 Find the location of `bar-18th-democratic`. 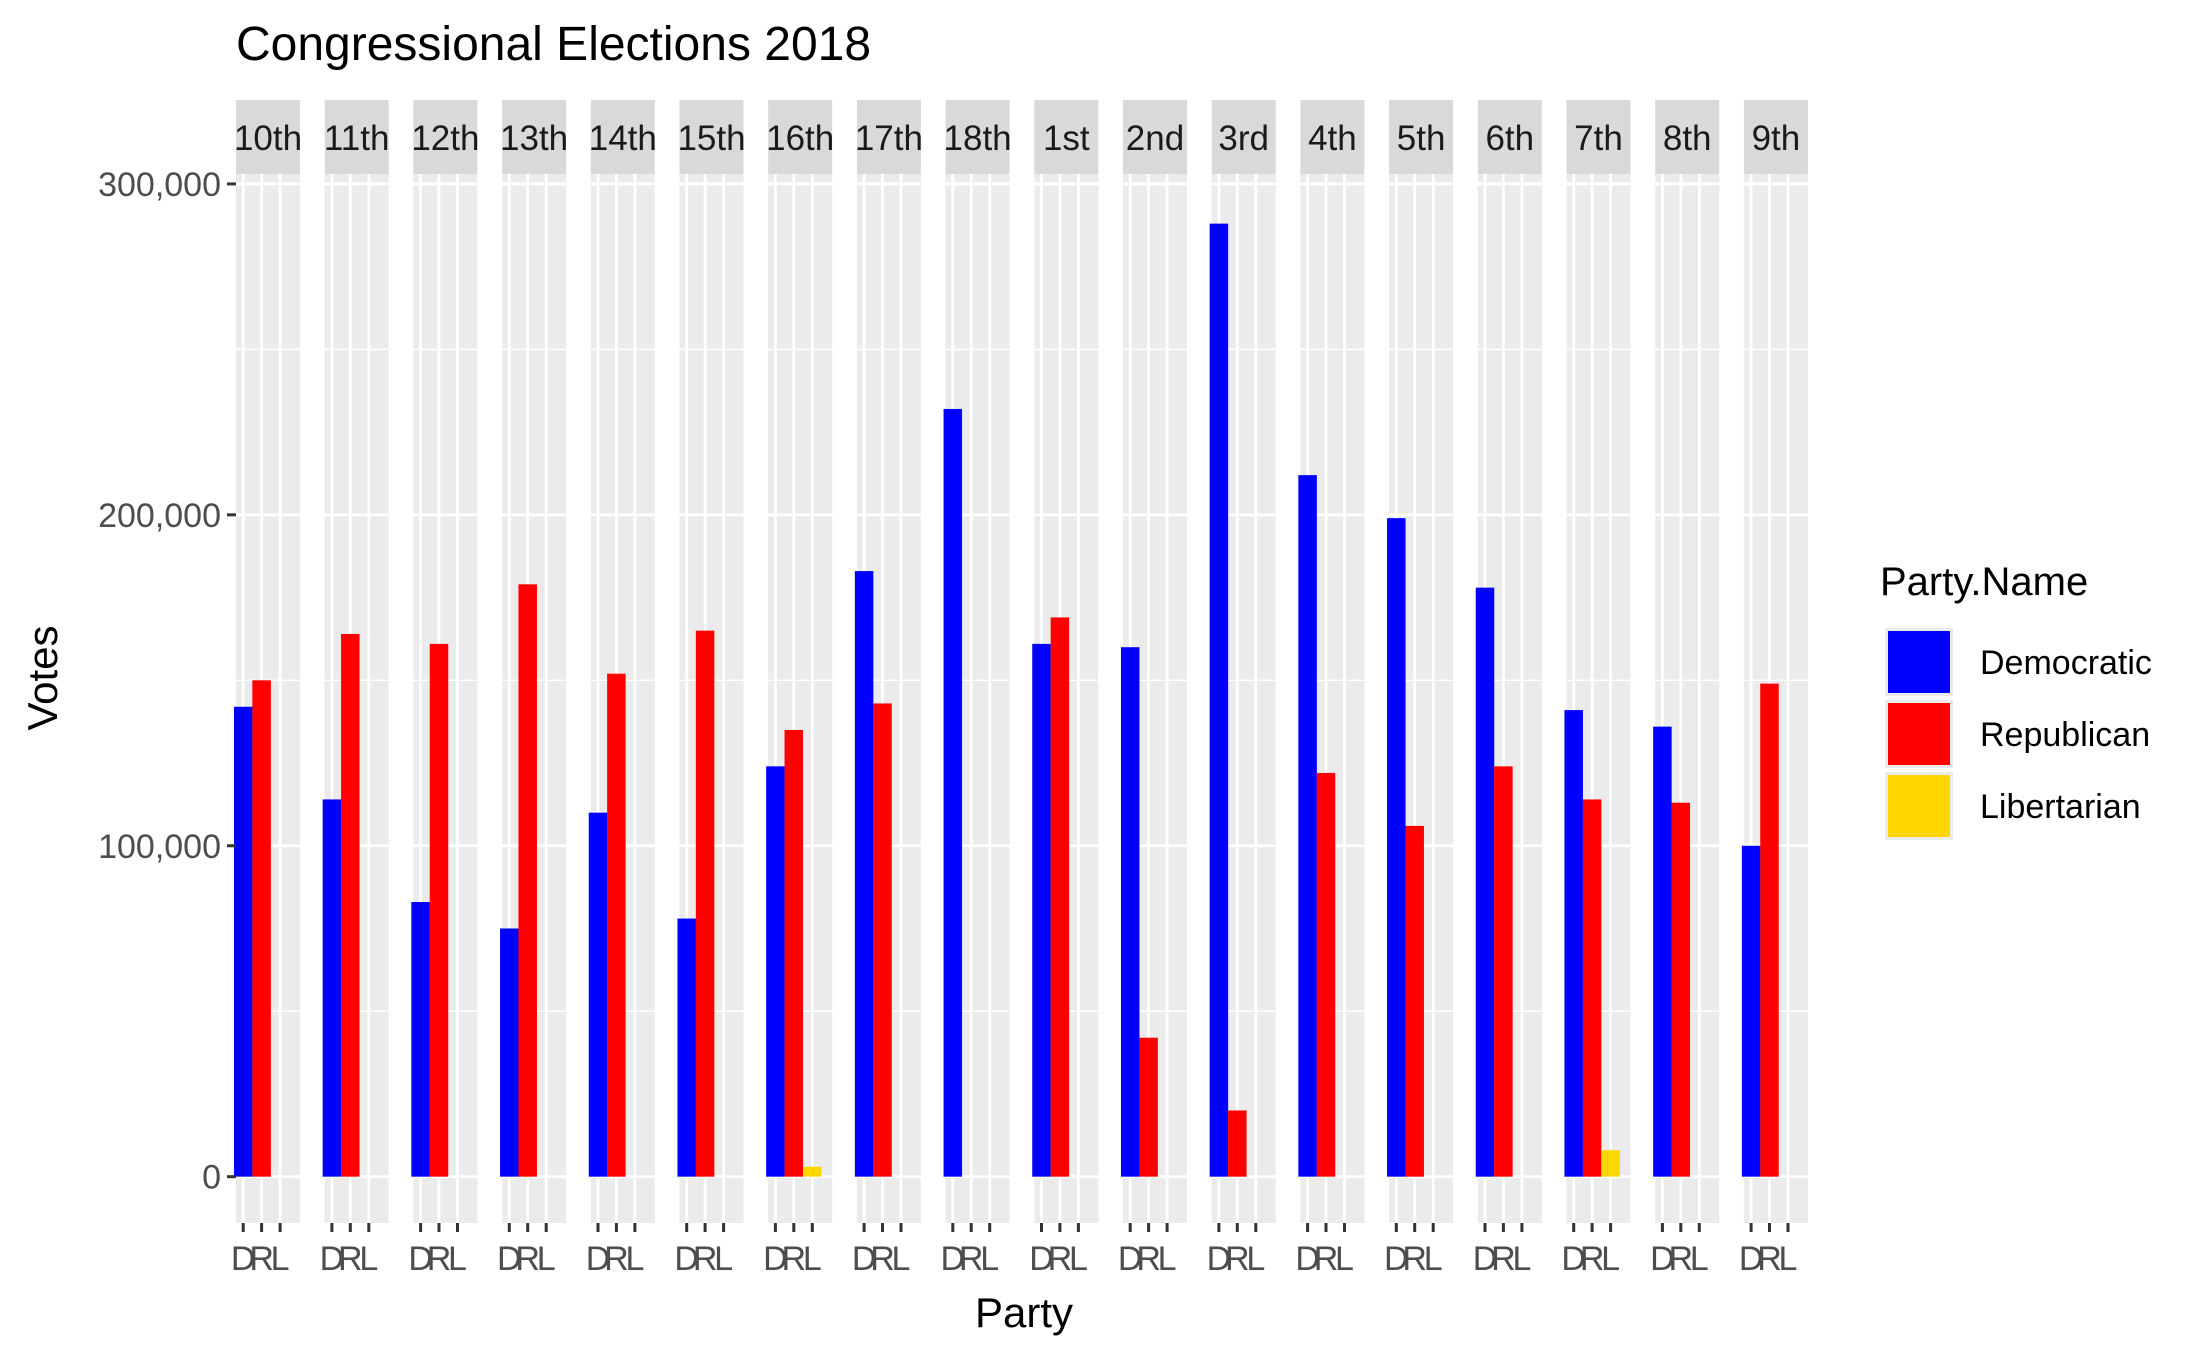

bar-18th-democratic is located at coordinates (953, 792).